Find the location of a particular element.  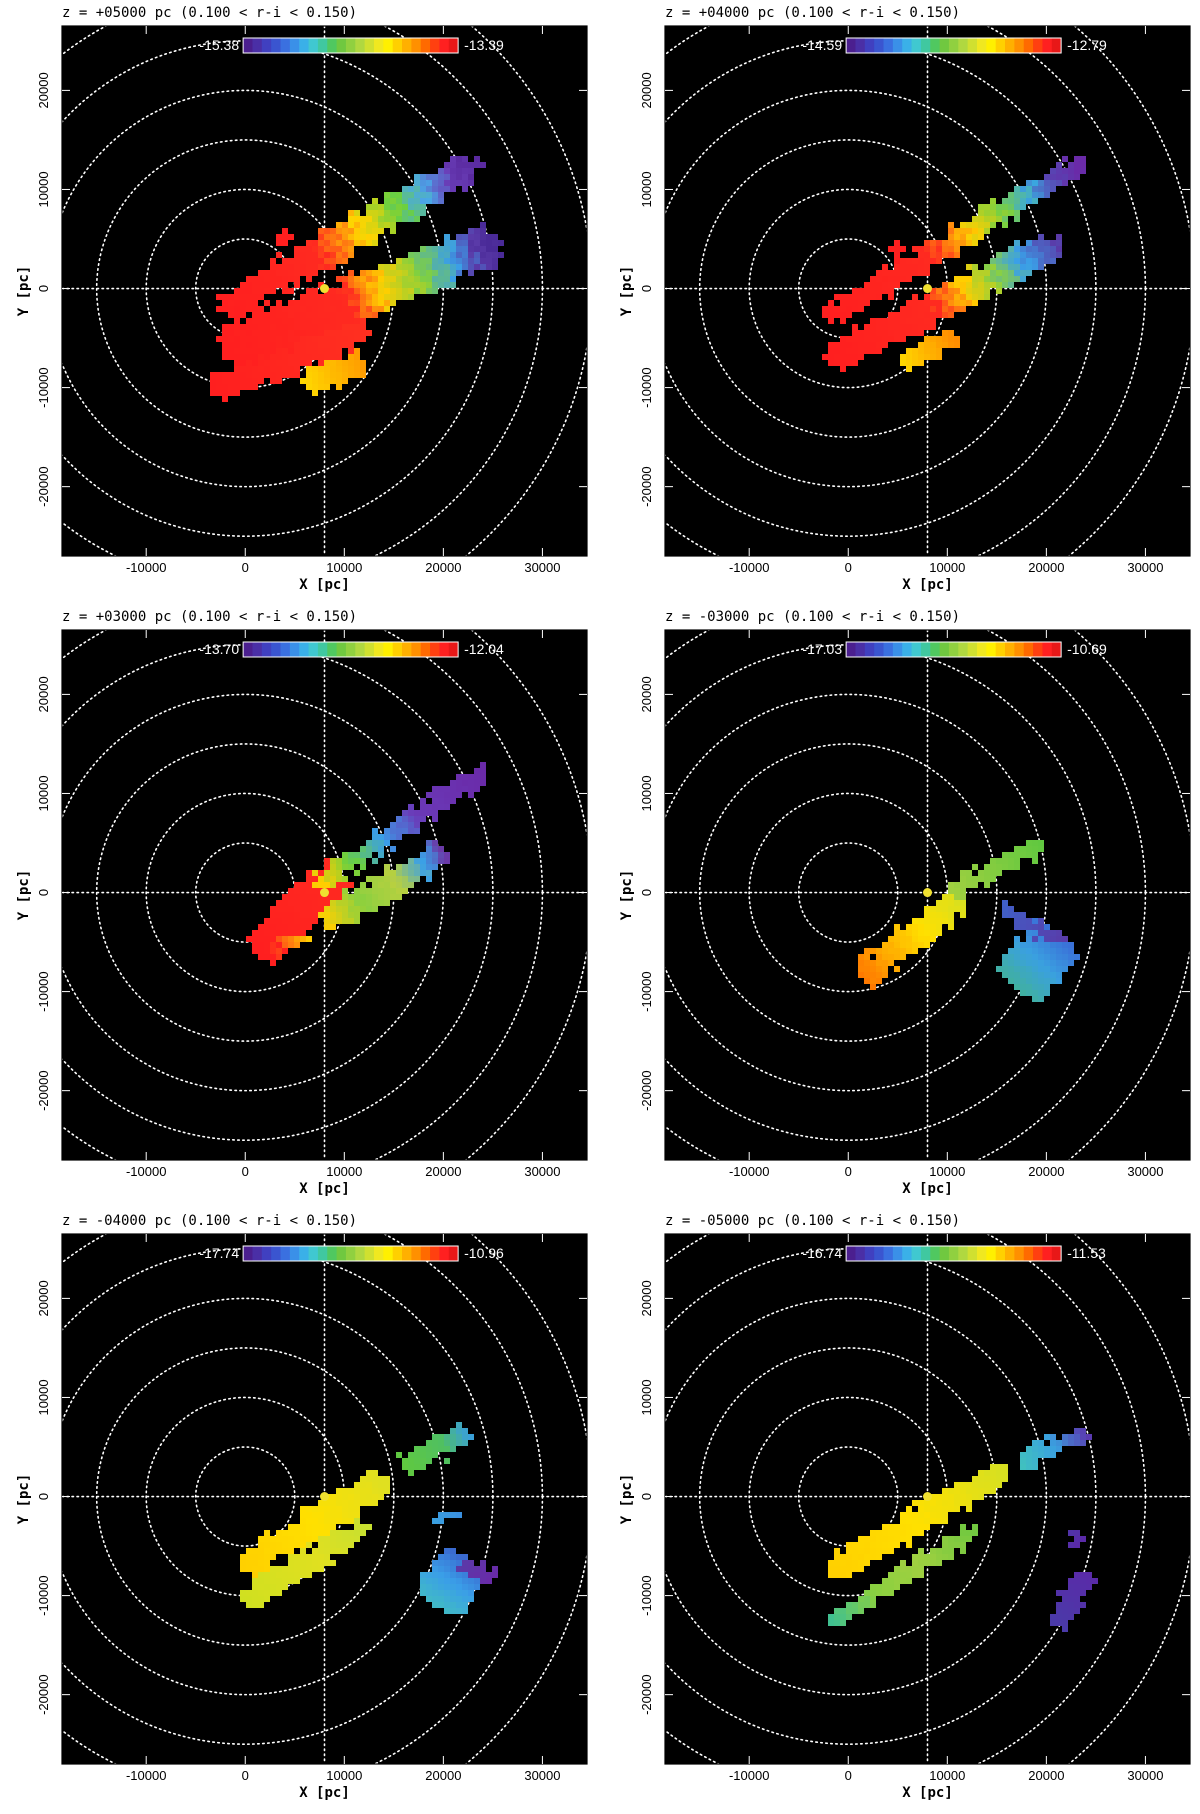

colorbar-min-label: -17.74 is located at coordinates (219, 1253).